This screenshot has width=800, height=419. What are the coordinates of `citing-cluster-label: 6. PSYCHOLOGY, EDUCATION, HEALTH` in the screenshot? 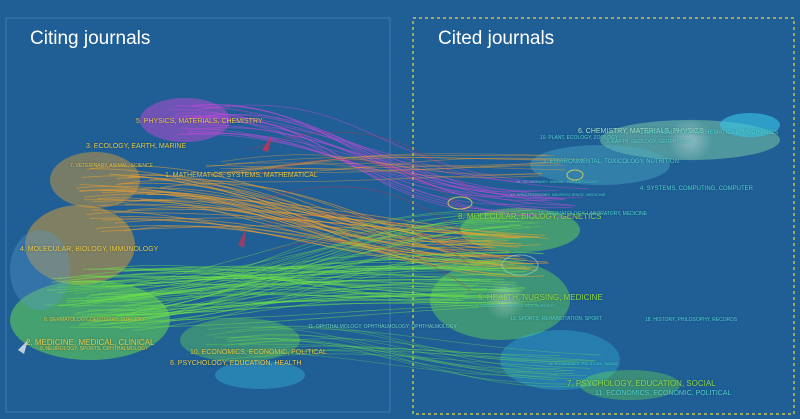 It's located at (236, 363).